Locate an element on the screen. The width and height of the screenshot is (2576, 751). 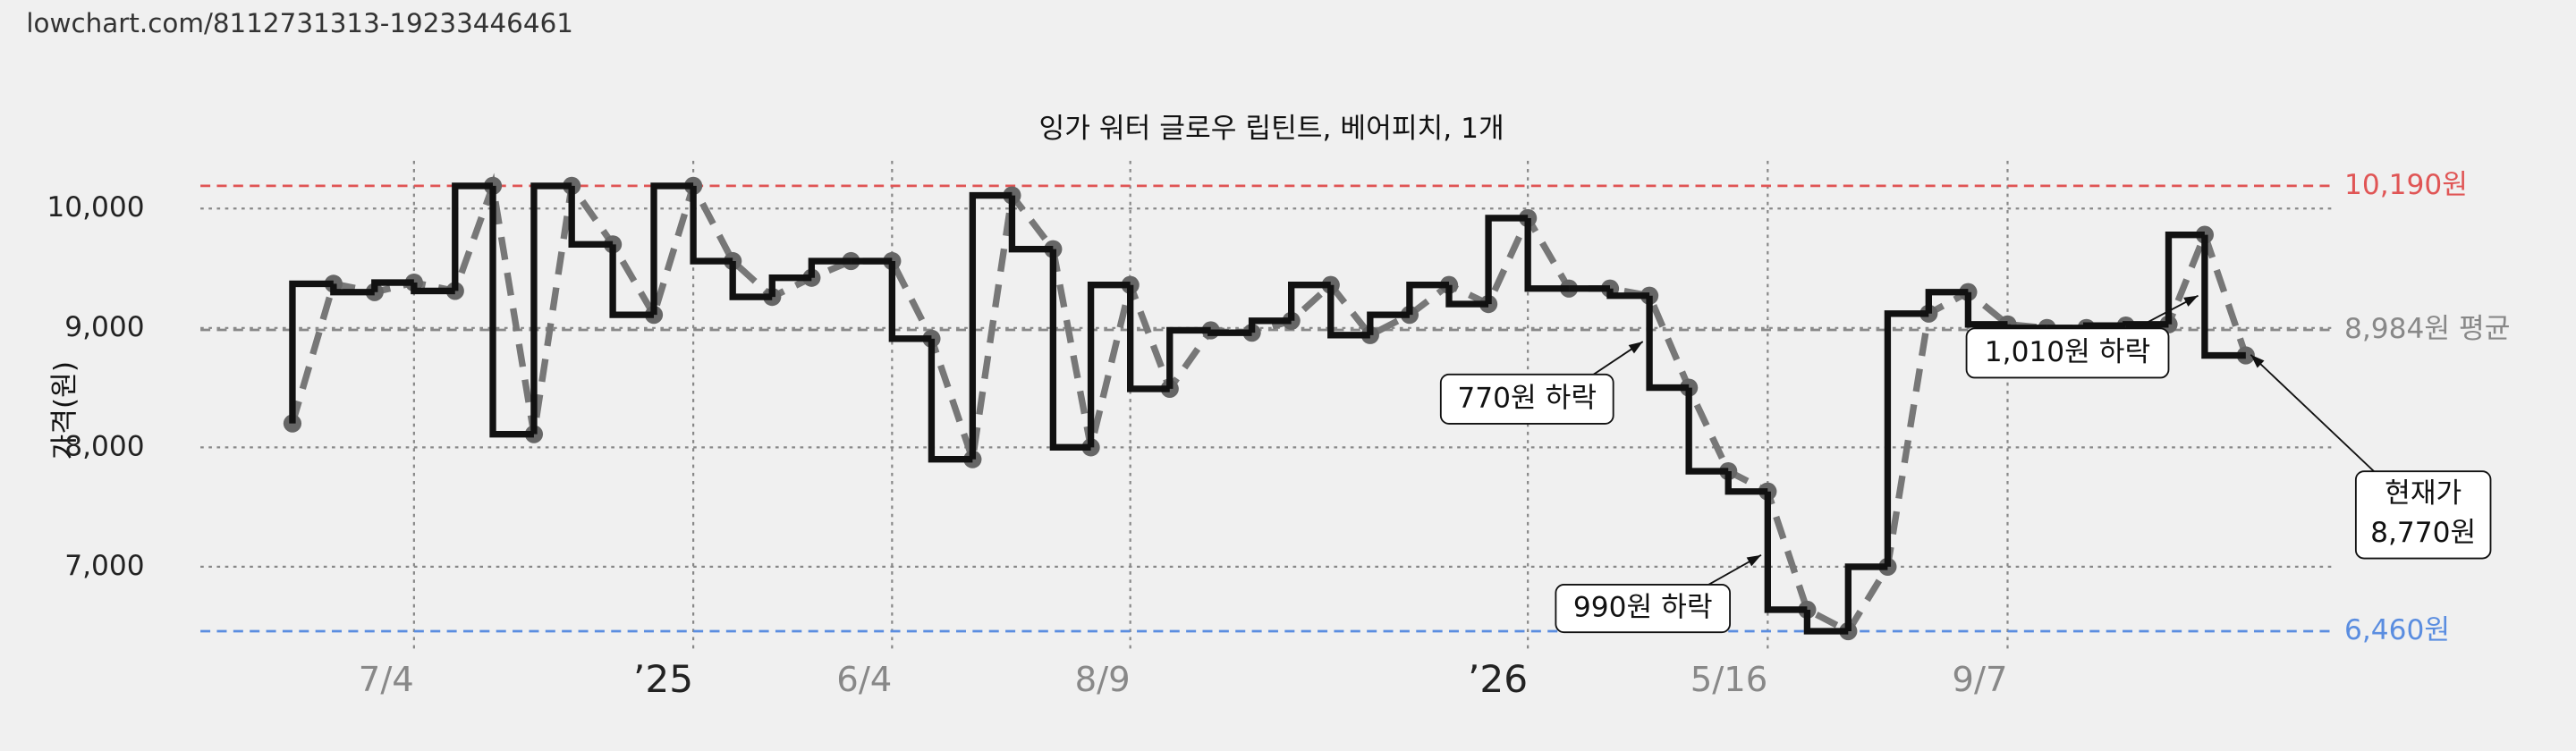
reference-label: 8,984원 평균 is located at coordinates (2427, 329).